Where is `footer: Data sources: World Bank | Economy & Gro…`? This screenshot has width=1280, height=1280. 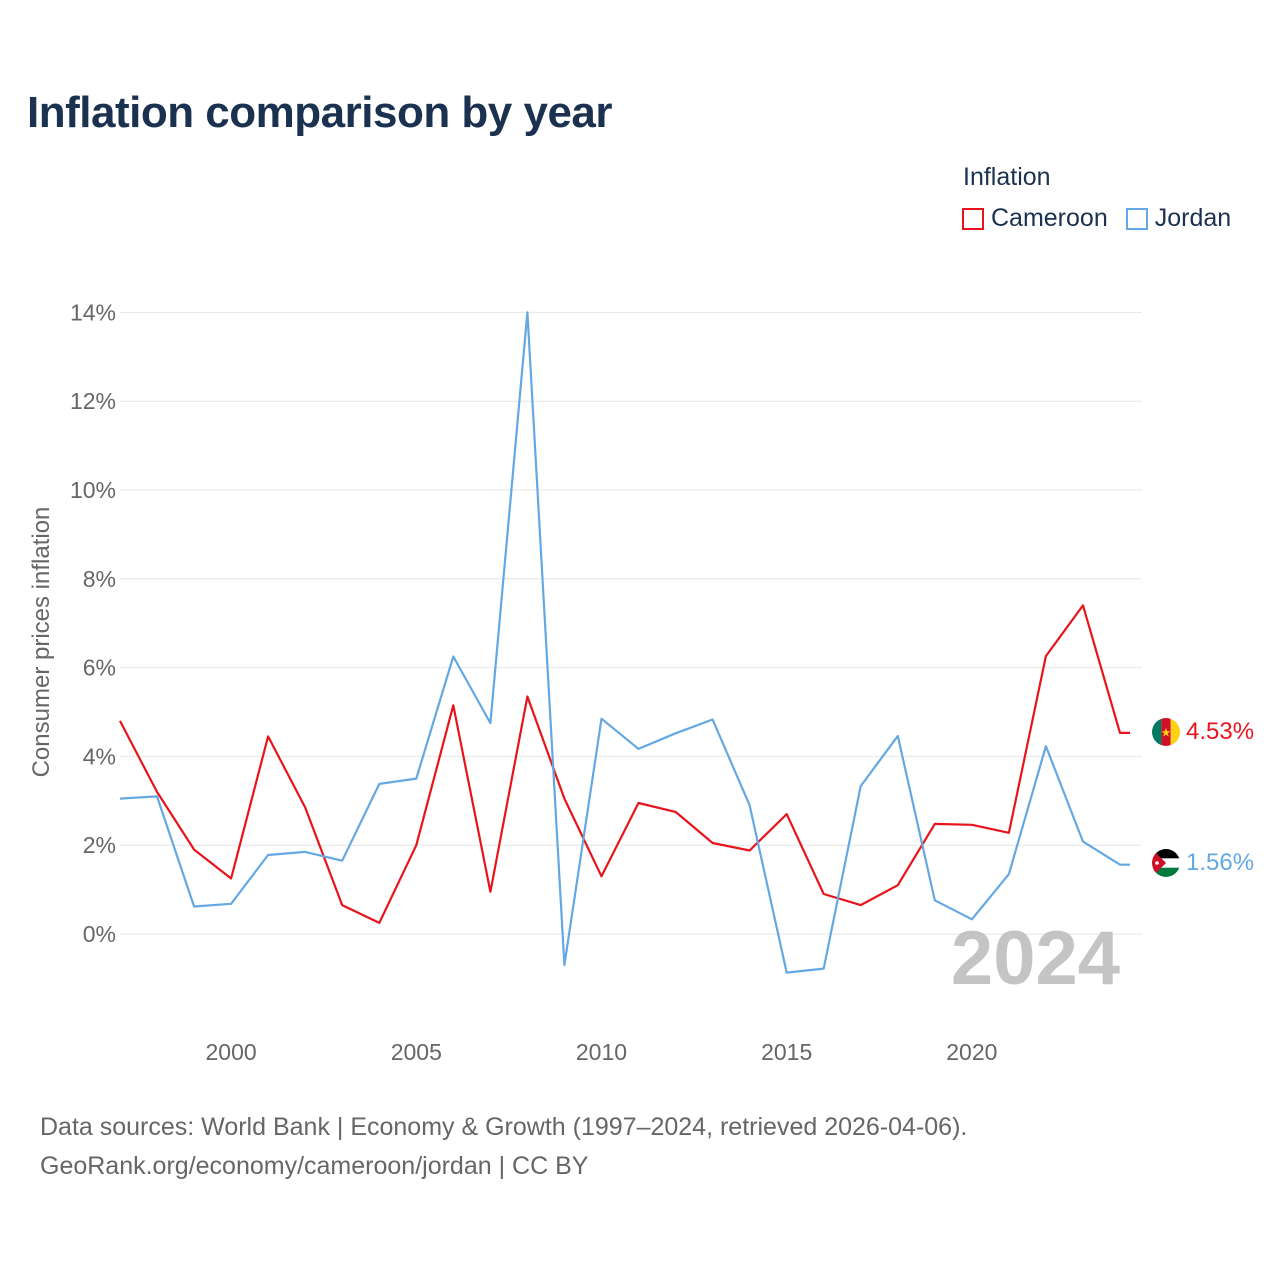
footer: Data sources: World Bank | Economy & Gro… is located at coordinates (503, 1147).